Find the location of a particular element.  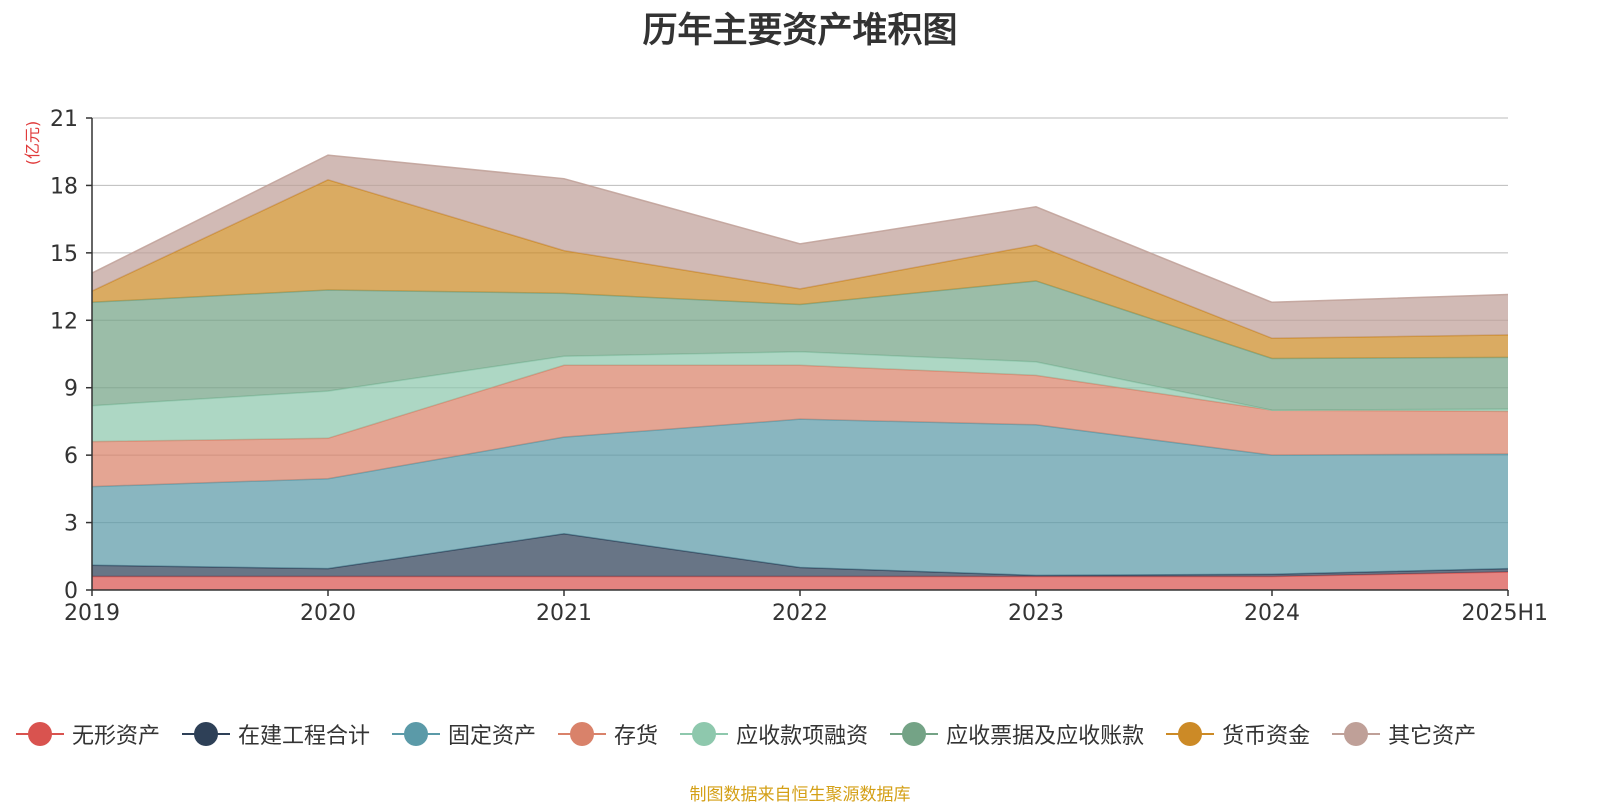

x-tick-label: 2023 is located at coordinates (1036, 613).